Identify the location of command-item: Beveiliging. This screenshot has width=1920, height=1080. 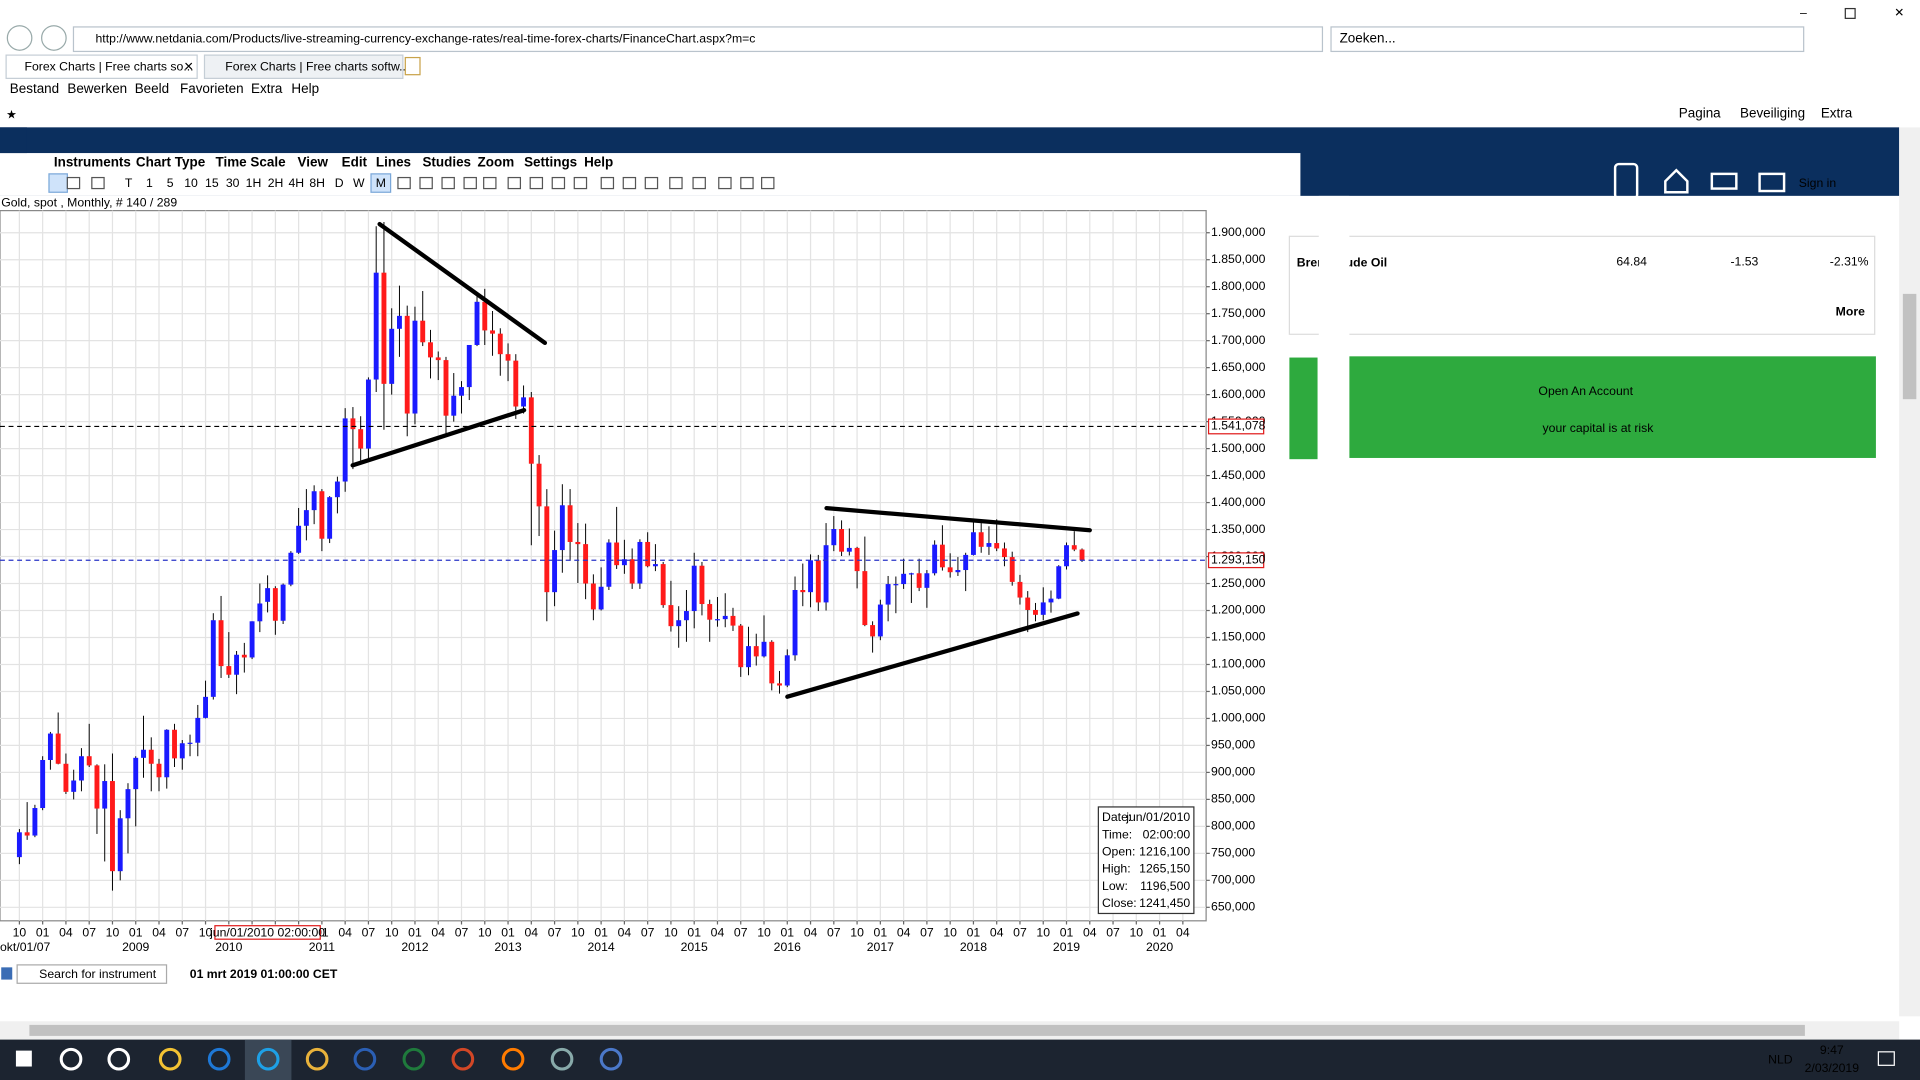
(1772, 112).